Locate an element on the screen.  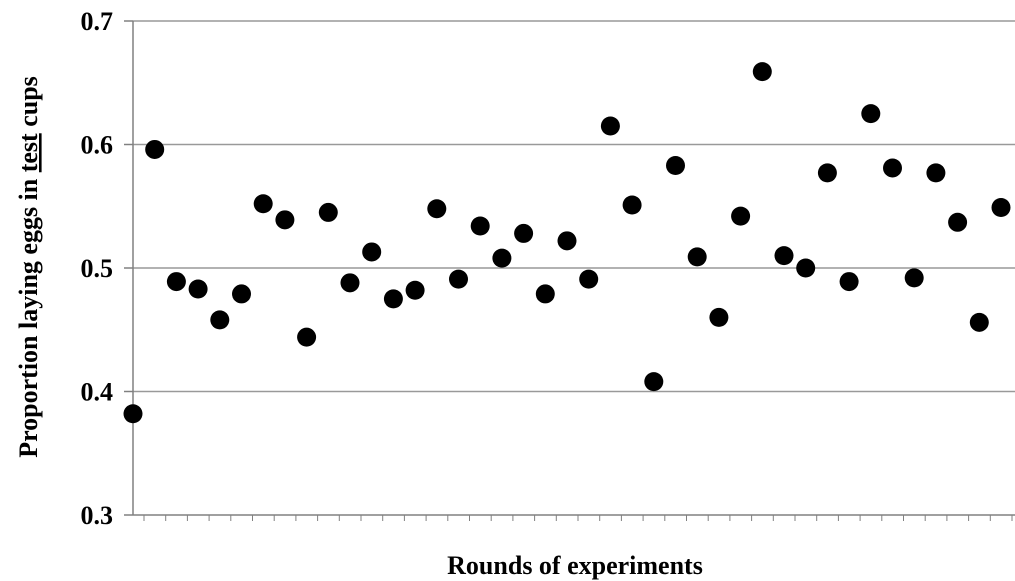
y-axis-title-part: test is located at coordinates (28, 152).